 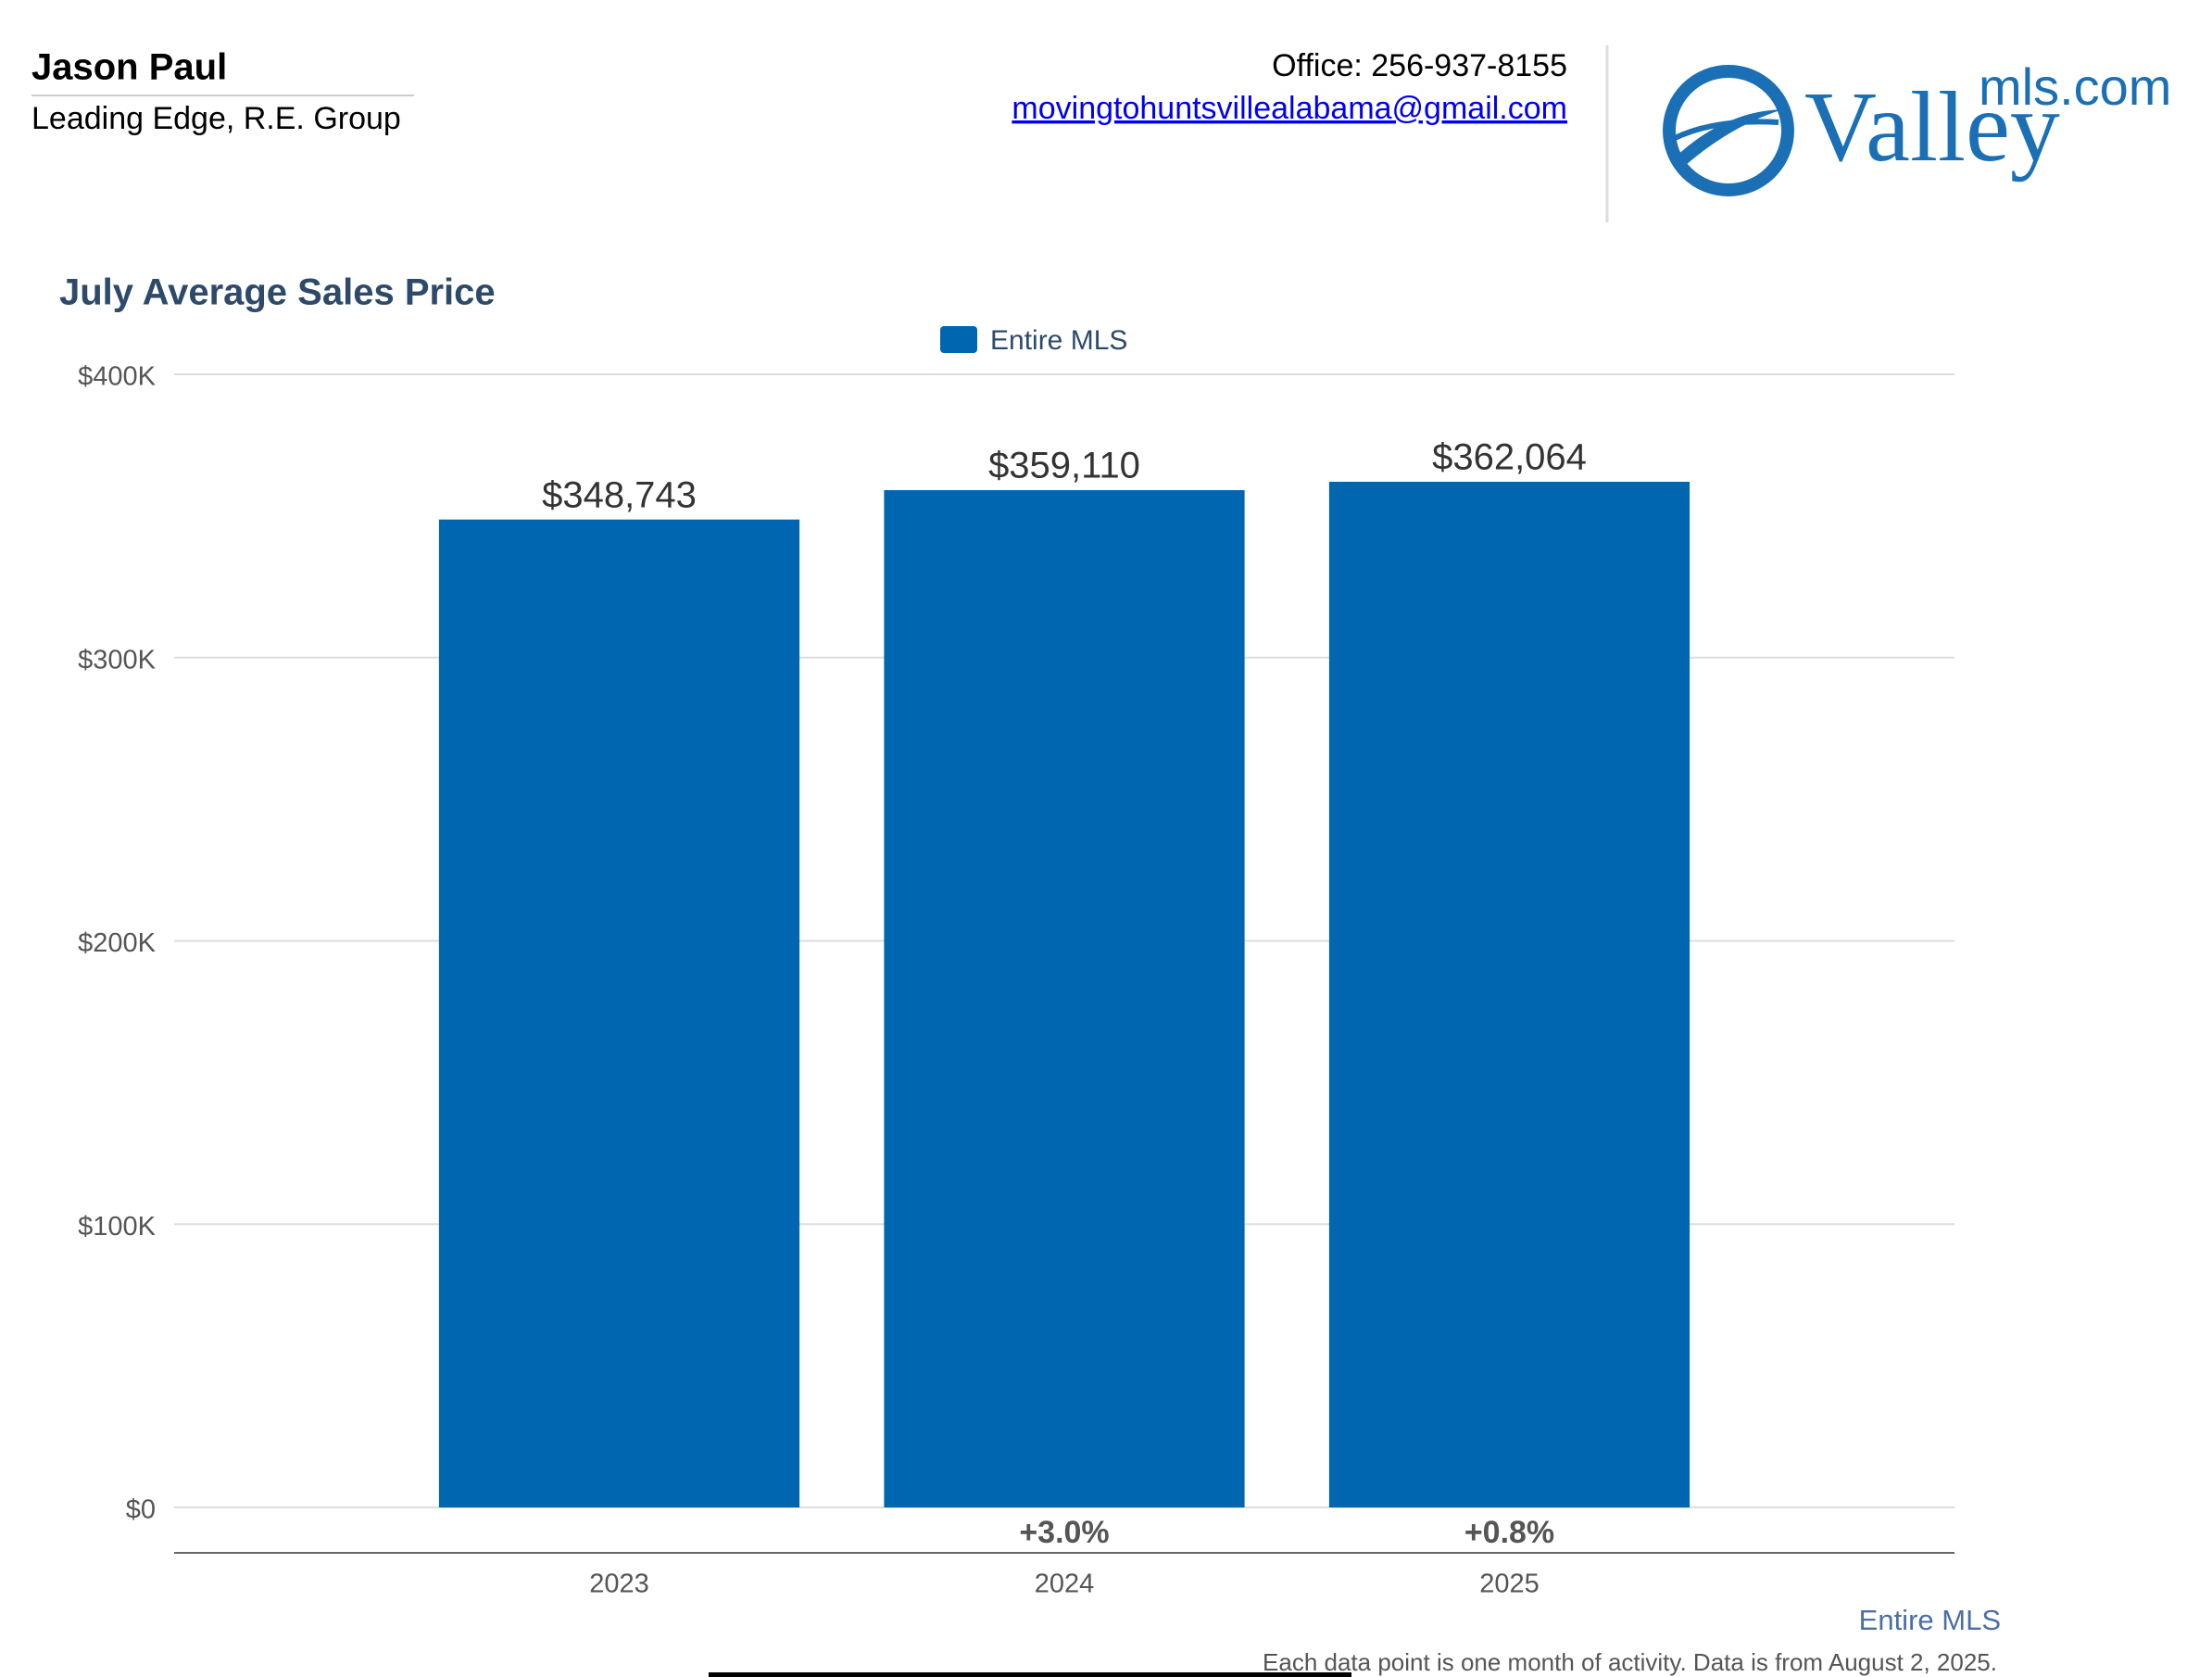 What do you see at coordinates (118, 660) in the screenshot?
I see `y-tick-label: $300K` at bounding box center [118, 660].